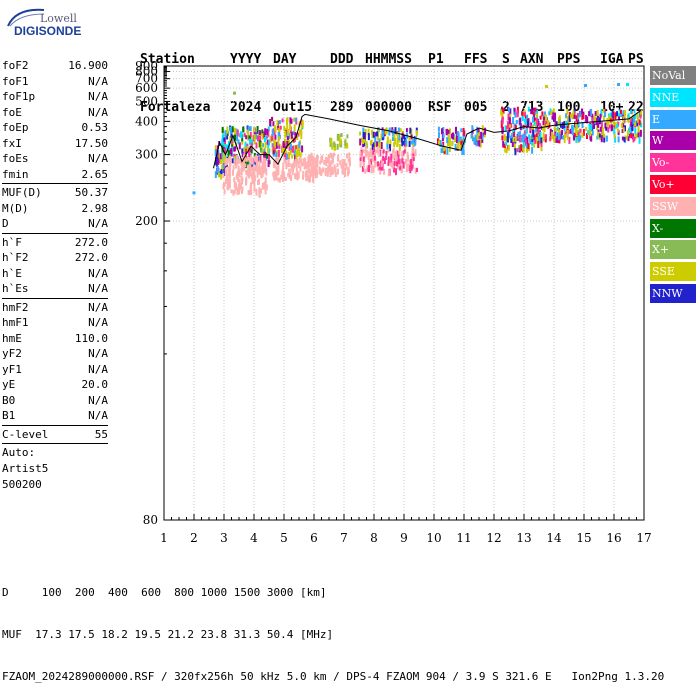 The width and height of the screenshot is (700, 698). I want to click on header-label: P1, so click(436, 59).